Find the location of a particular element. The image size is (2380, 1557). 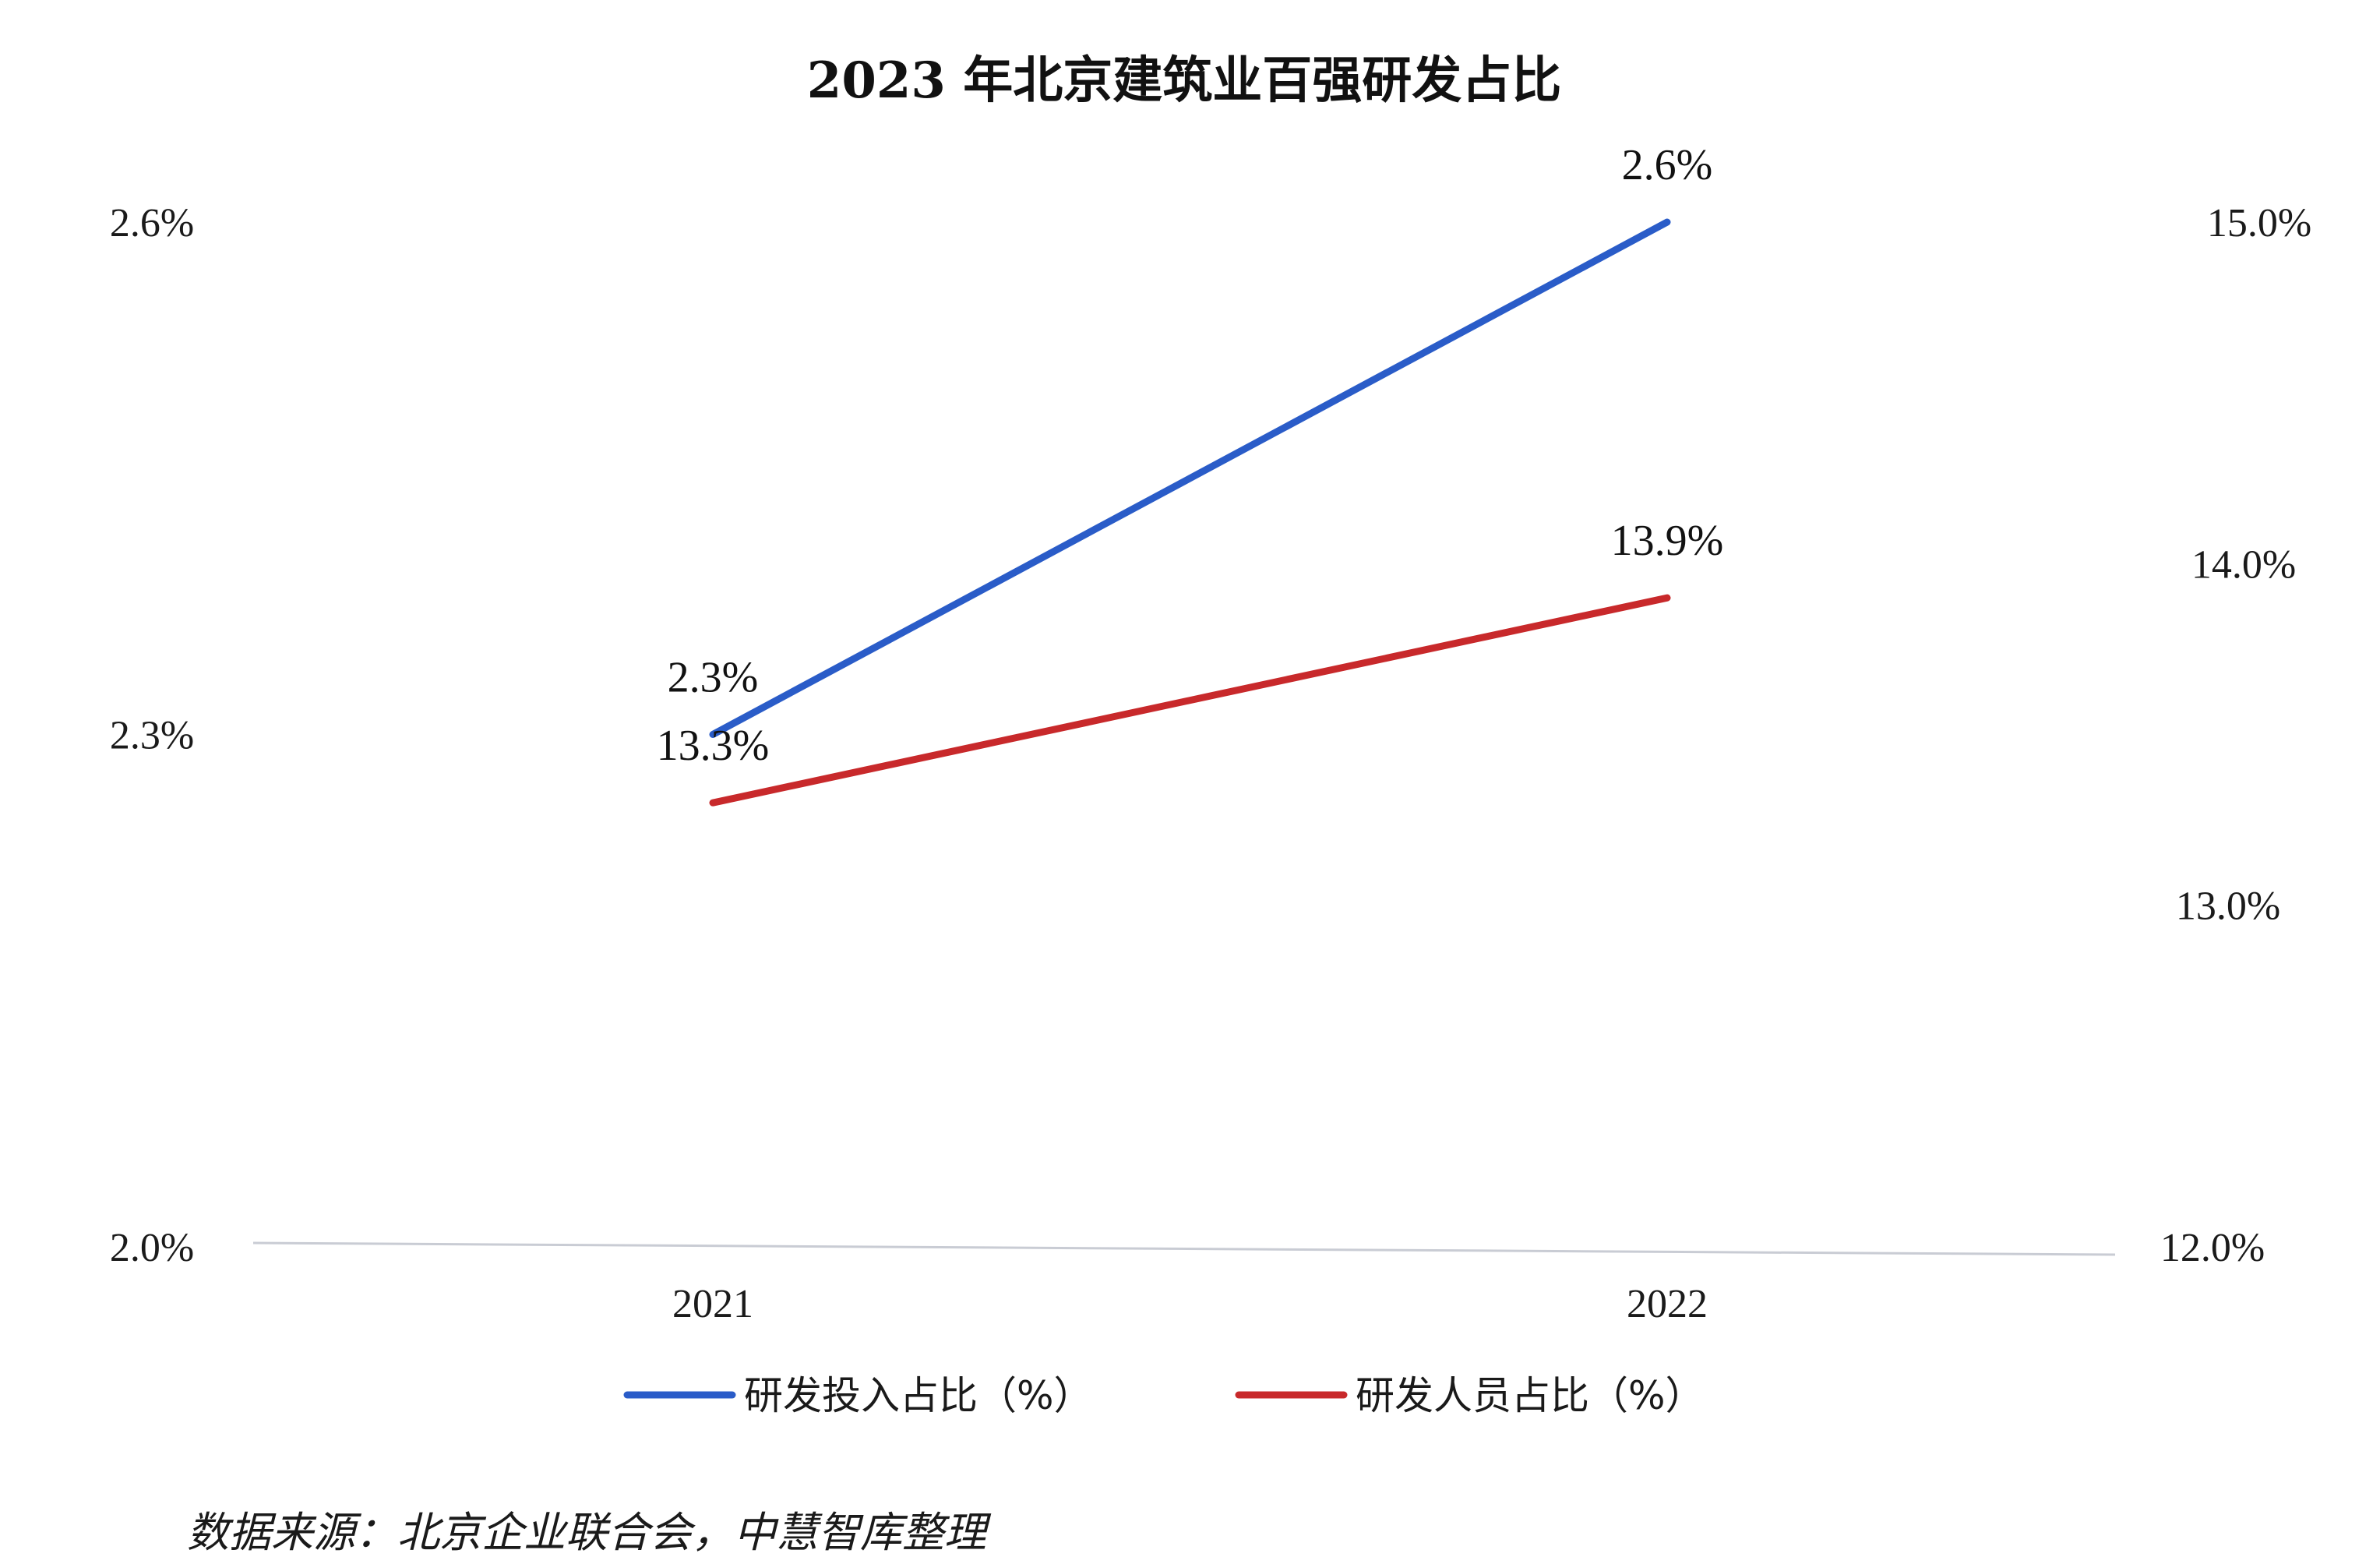

legend-label: 研发投入占比（%） is located at coordinates (918, 1395).